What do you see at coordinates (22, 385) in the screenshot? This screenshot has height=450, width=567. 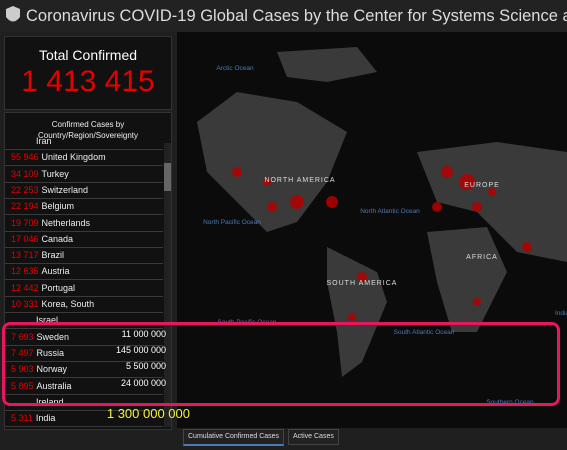 I see `case-count: 5 895` at bounding box center [22, 385].